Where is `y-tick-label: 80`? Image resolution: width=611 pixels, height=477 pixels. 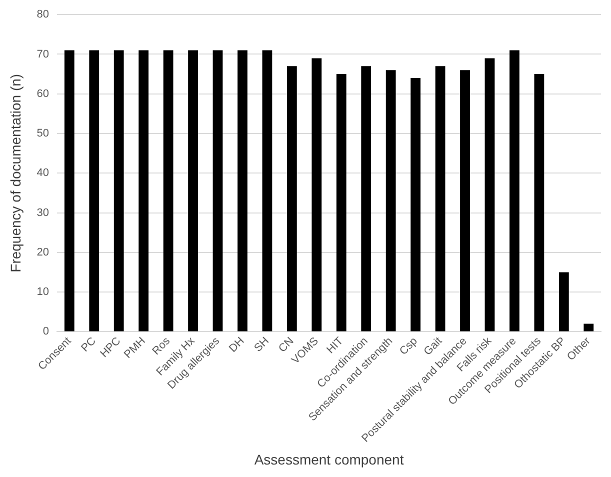
y-tick-label: 80 is located at coordinates (43, 14).